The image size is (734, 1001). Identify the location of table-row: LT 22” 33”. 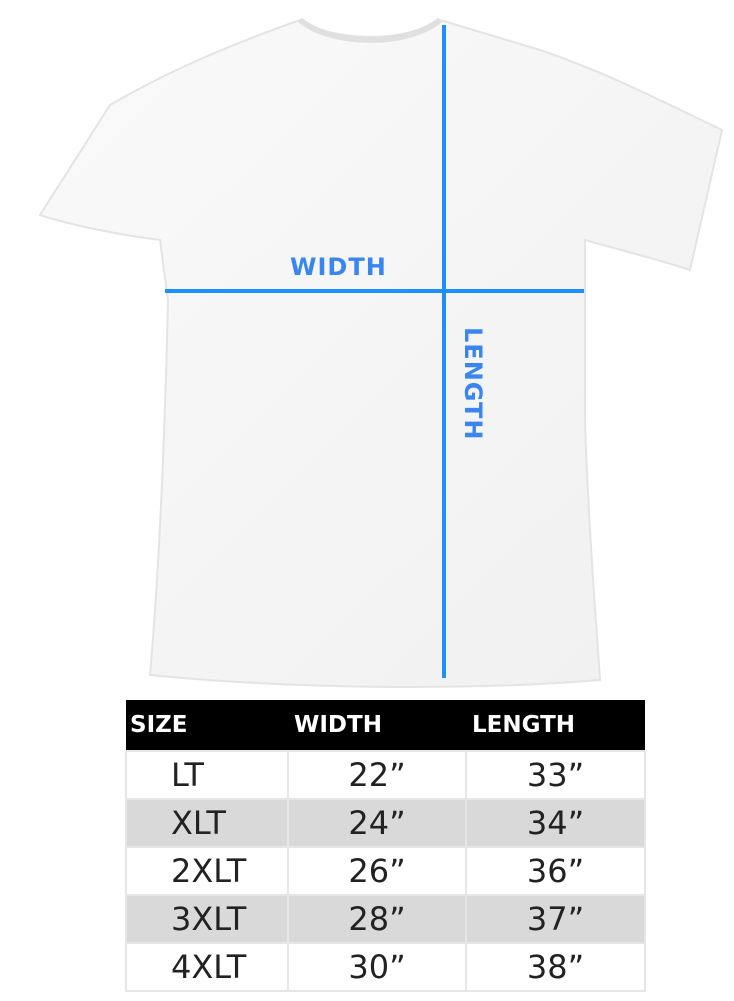
(385, 775).